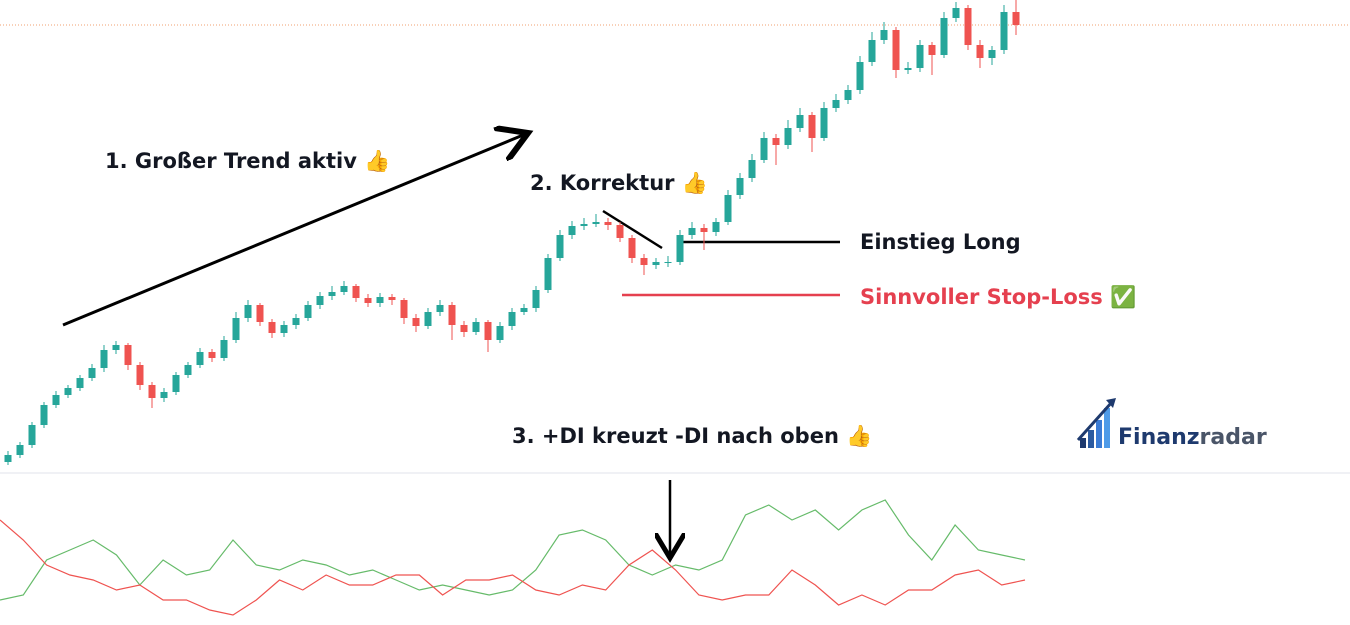 Image resolution: width=1350 pixels, height=625 pixels. Describe the element at coordinates (1171, 424) in the screenshot. I see `logo: Finanzradar` at that location.